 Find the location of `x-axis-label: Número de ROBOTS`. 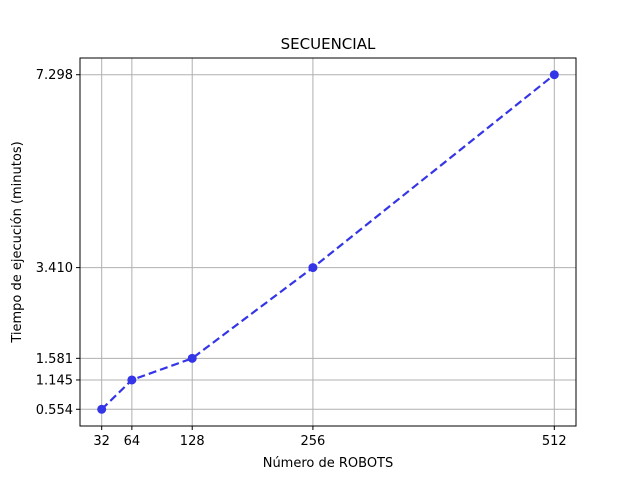

x-axis-label: Número de ROBOTS is located at coordinates (328, 463).